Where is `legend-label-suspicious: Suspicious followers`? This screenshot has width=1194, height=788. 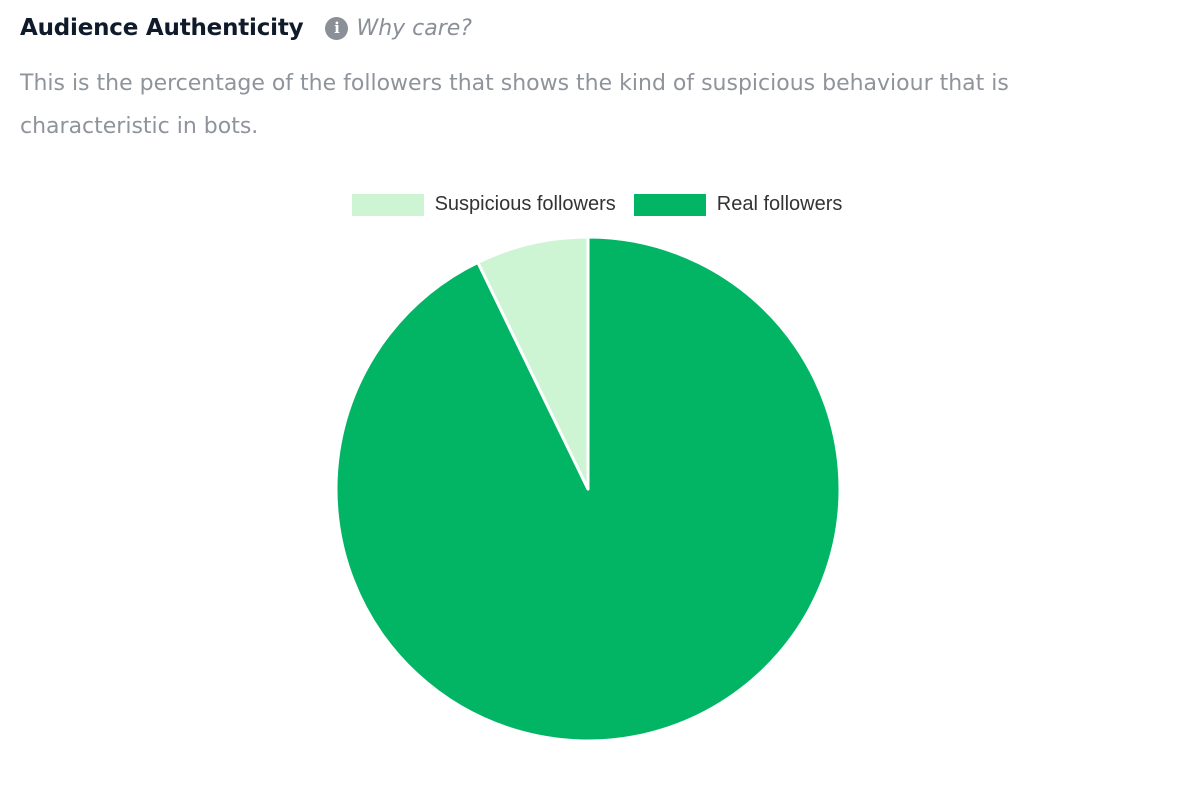 legend-label-suspicious: Suspicious followers is located at coordinates (525, 204).